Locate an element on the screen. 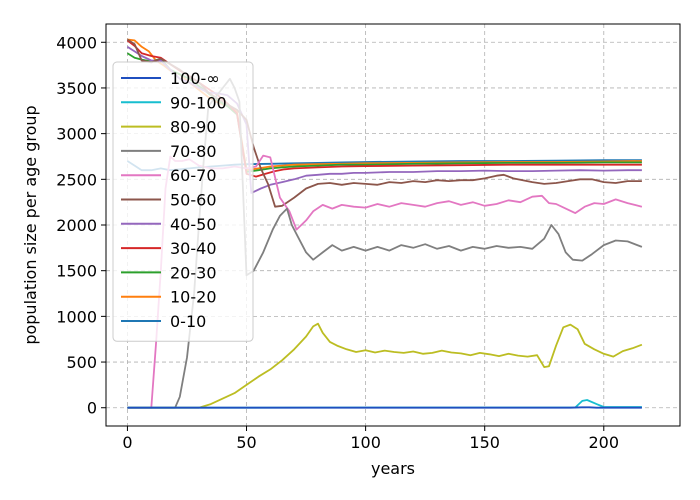  legend-label: 30-40 is located at coordinates (193, 248).